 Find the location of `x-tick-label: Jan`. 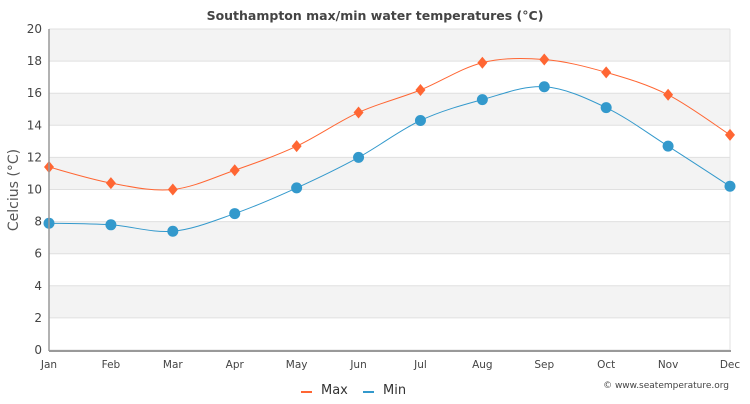

x-tick-label: Jan is located at coordinates (48, 365).